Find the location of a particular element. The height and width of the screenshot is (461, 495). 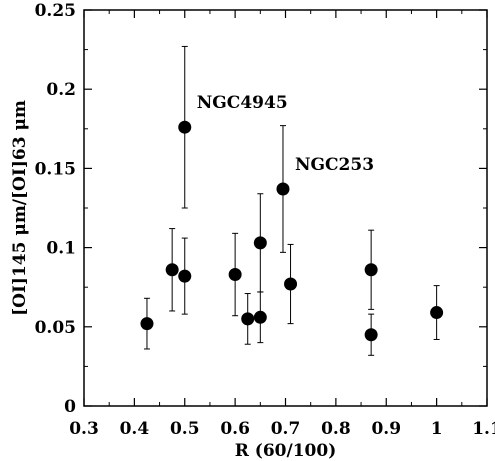

x-tick-label: 0.8 is located at coordinates (336, 429).